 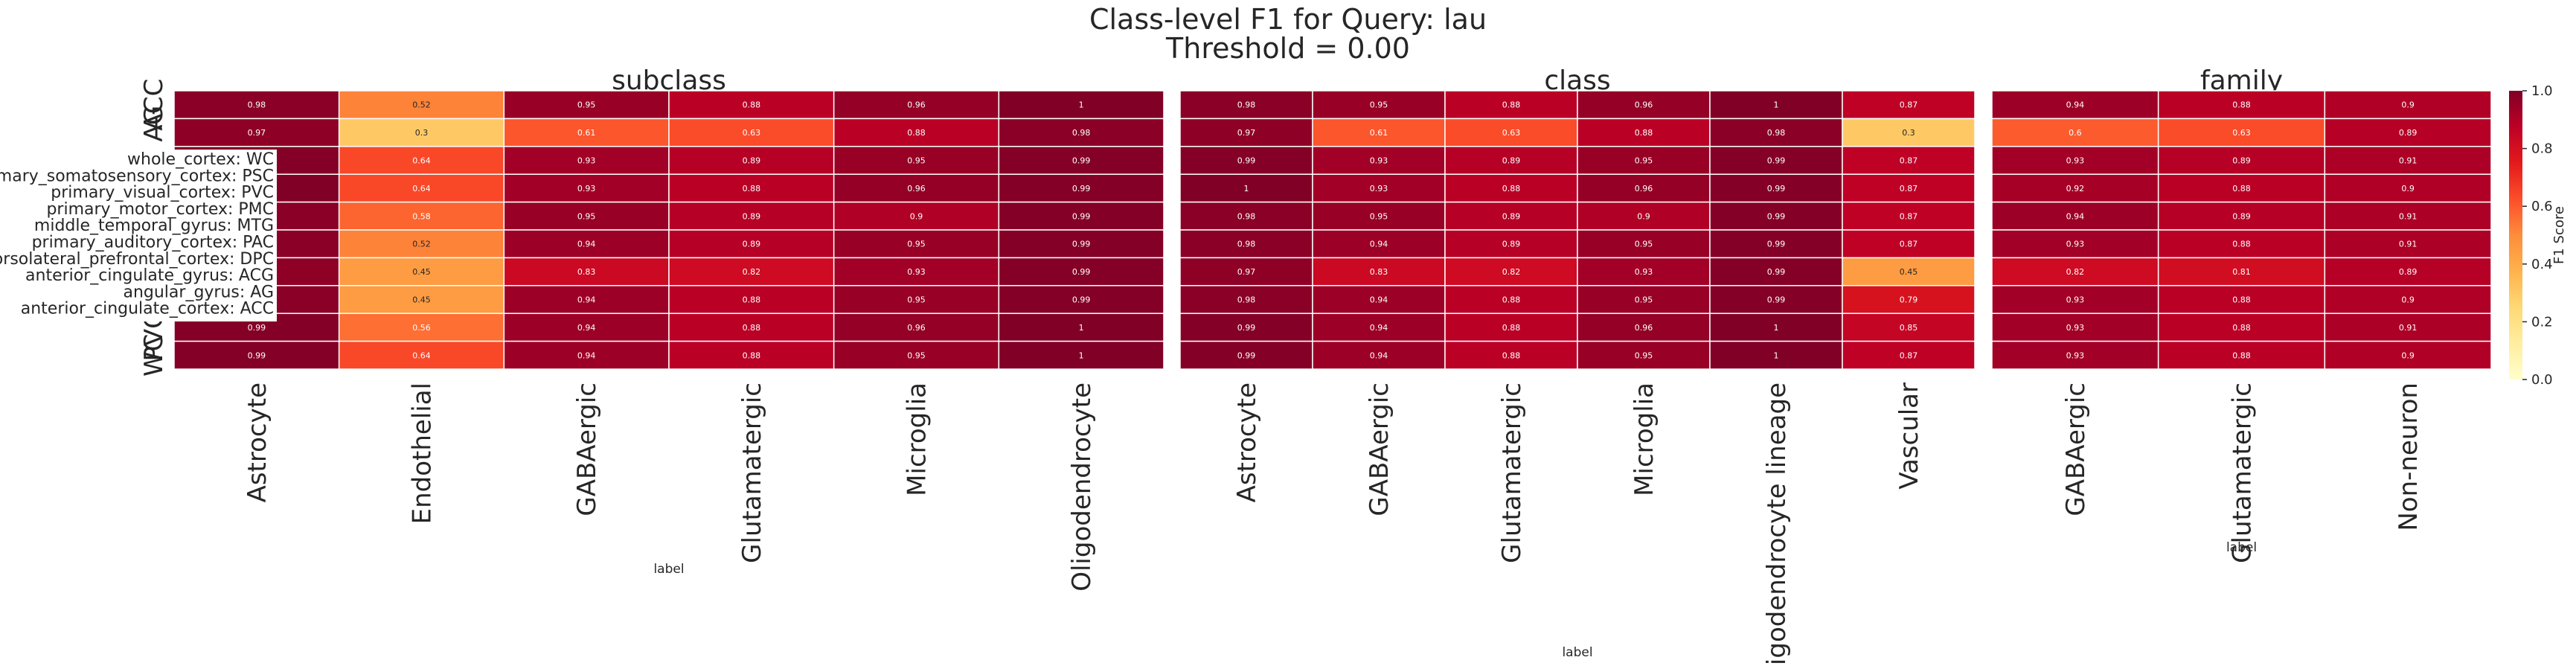 I want to click on cell-value-label: 0.63, so click(x=752, y=133).